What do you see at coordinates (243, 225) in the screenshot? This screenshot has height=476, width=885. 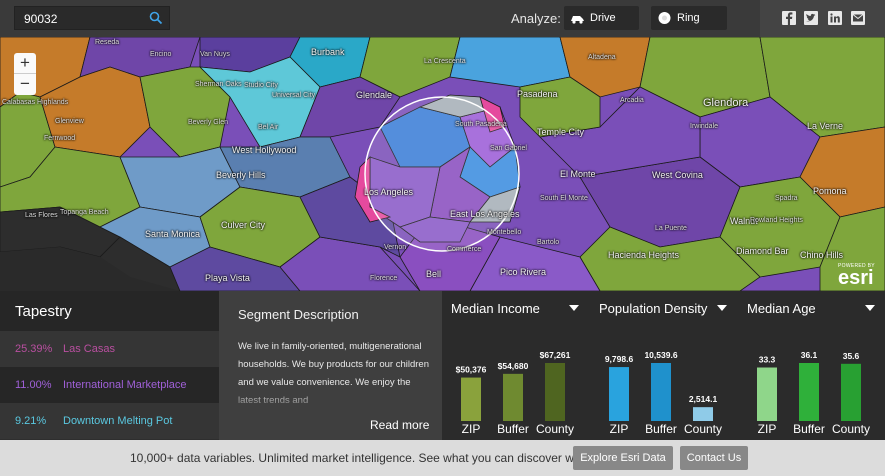 I see `map-label: Culver City` at bounding box center [243, 225].